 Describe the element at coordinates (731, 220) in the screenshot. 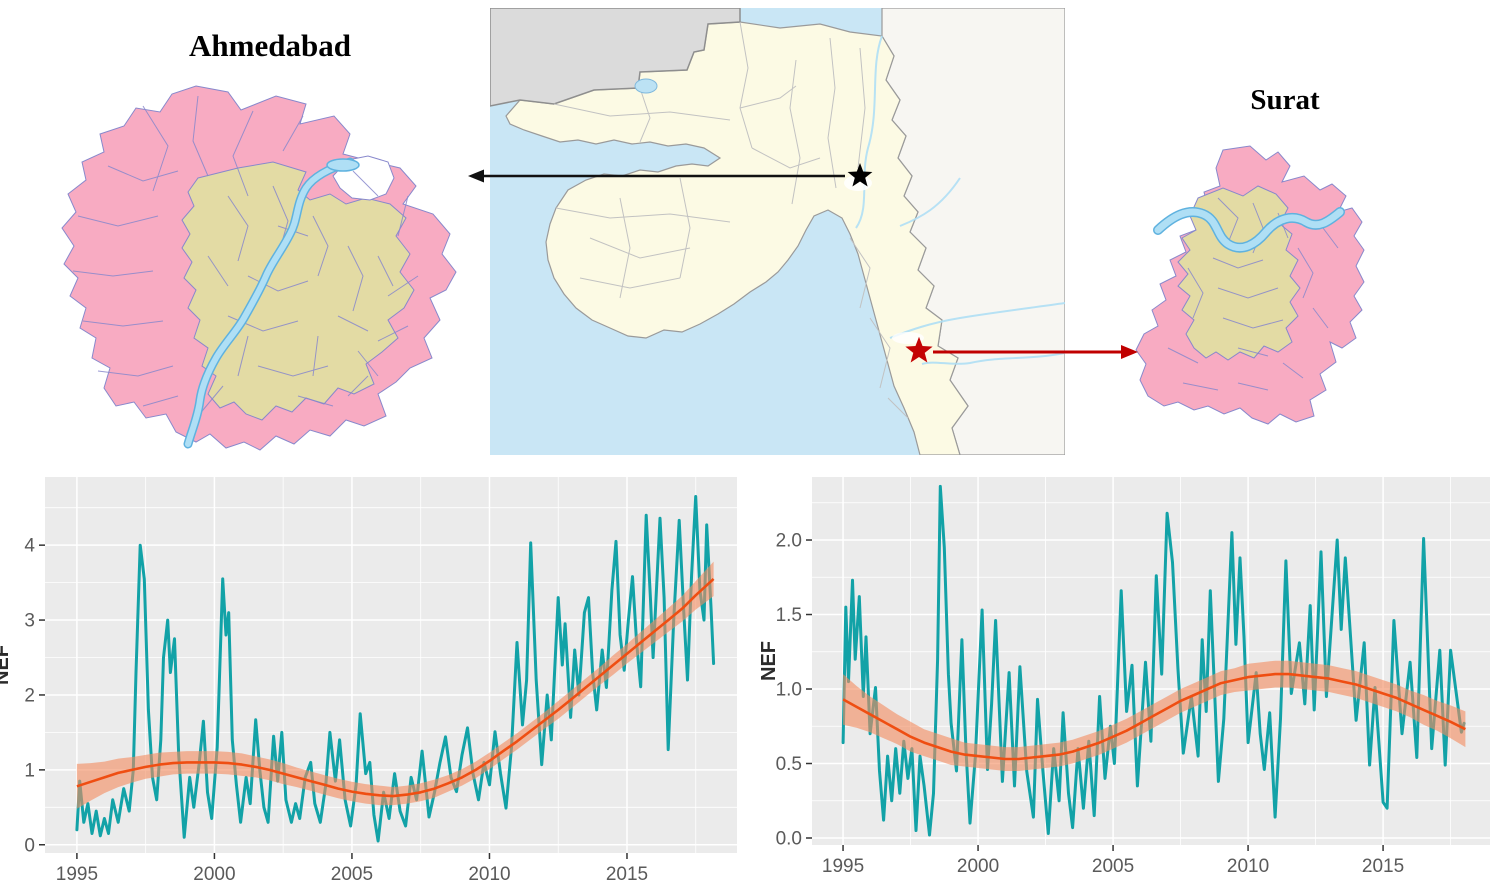

I see `district-boundaries` at that location.